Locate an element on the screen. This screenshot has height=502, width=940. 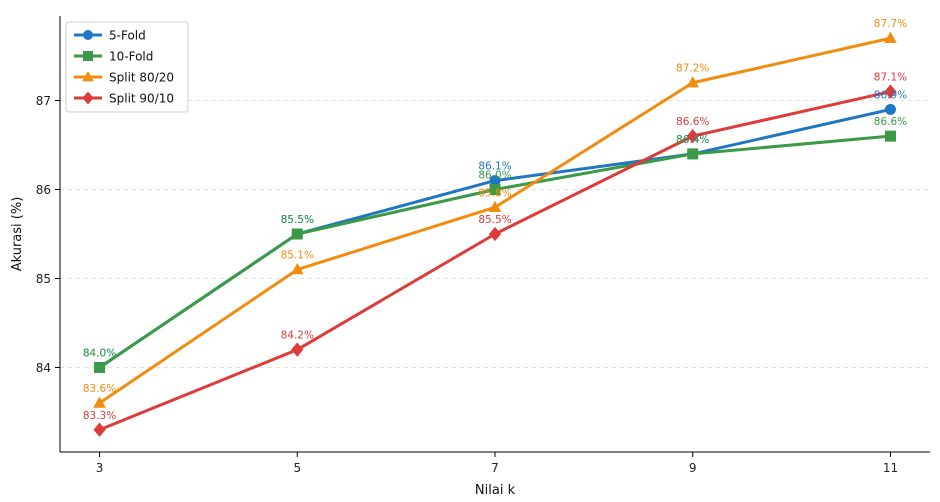
x-tick-label: 9 is located at coordinates (693, 468).